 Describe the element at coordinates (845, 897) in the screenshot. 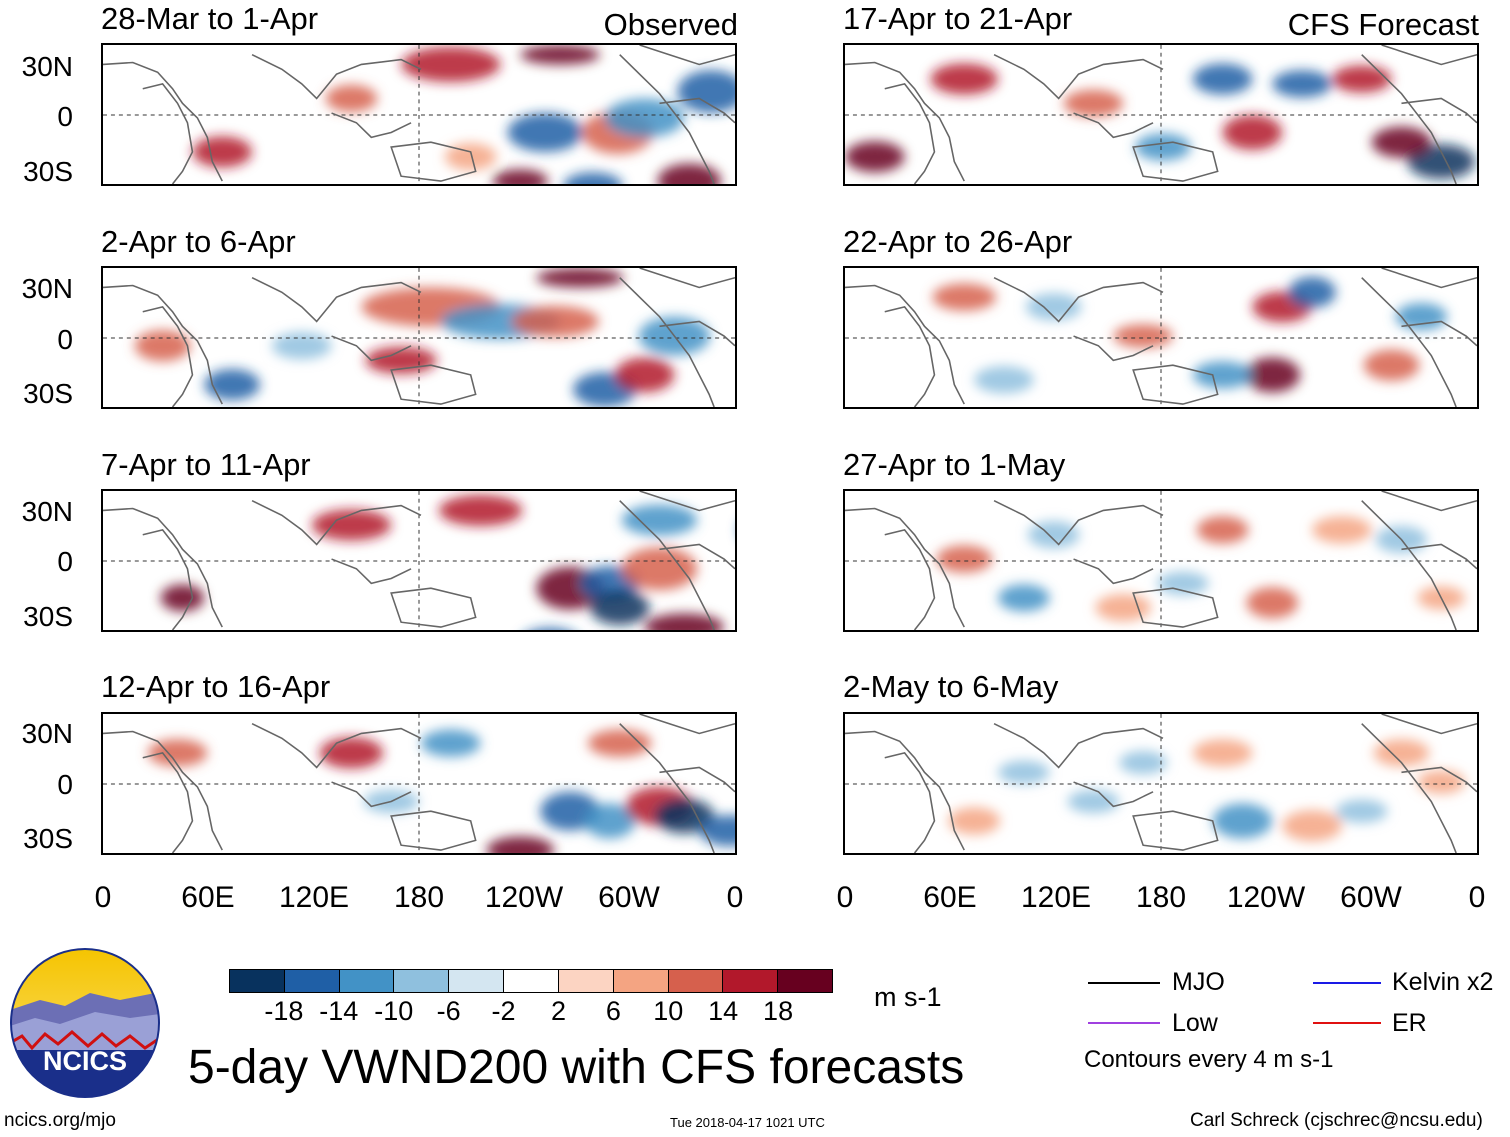

I see `xlabel-right-0: 0` at that location.